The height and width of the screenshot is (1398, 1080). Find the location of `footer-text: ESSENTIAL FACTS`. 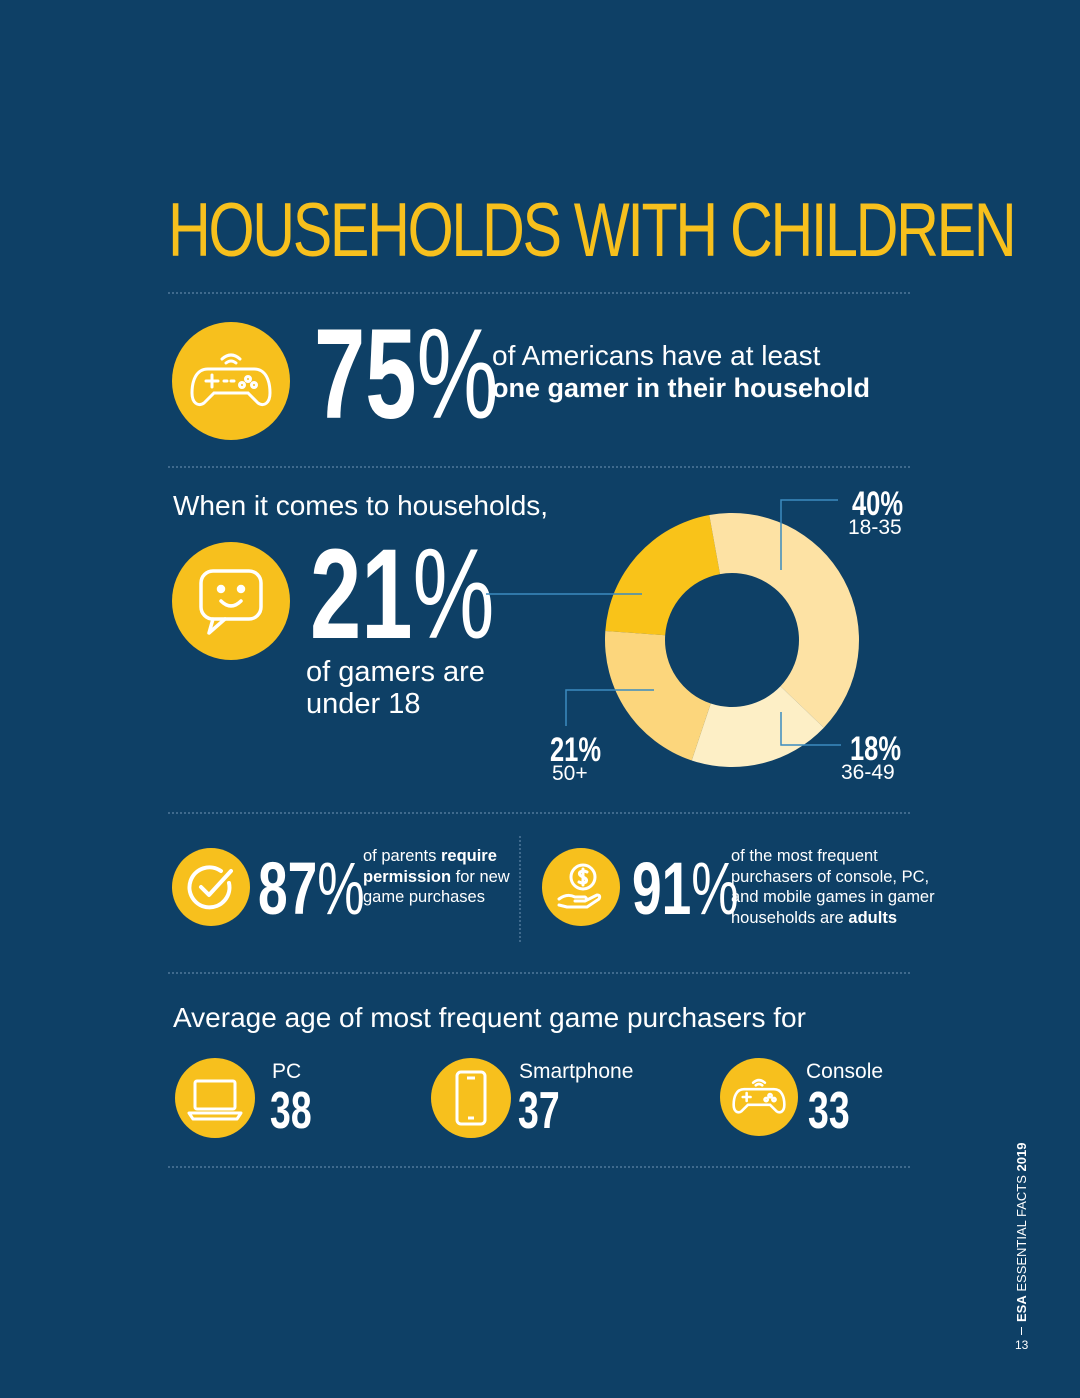

footer-text: ESSENTIAL FACTS is located at coordinates (1021, 1233).